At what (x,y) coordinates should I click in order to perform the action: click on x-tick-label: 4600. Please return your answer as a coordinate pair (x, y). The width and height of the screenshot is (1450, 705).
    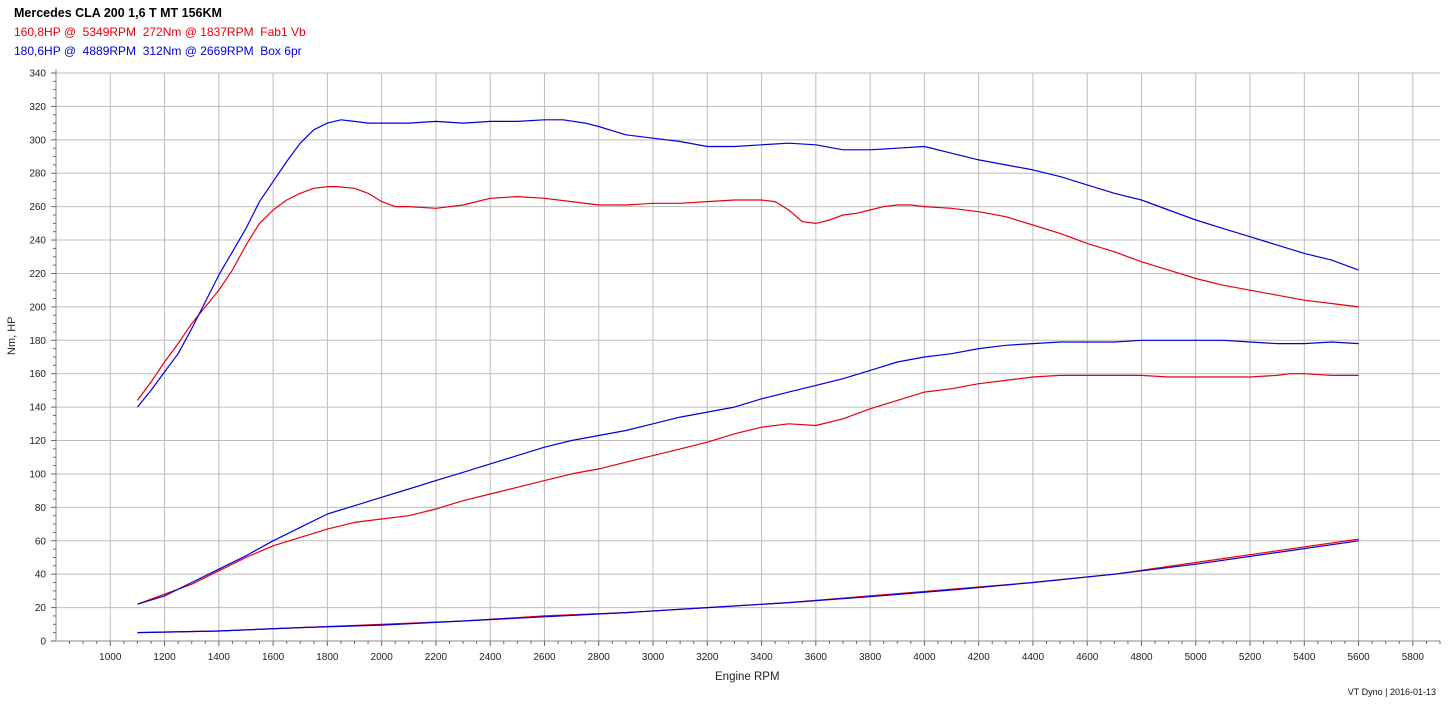
    Looking at the image, I should click on (1087, 657).